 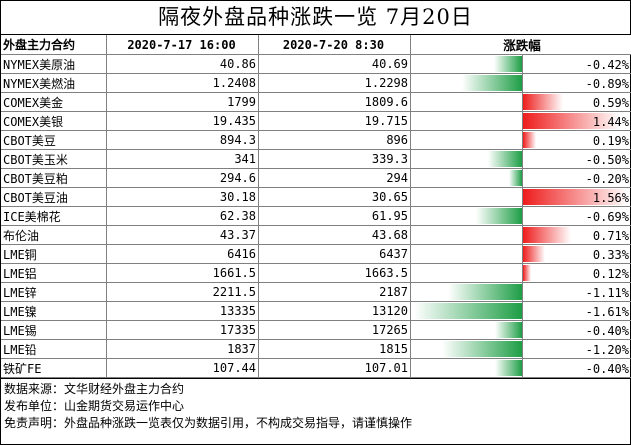 I want to click on header-date2: 2020-7-20 8:30, so click(x=334, y=45).